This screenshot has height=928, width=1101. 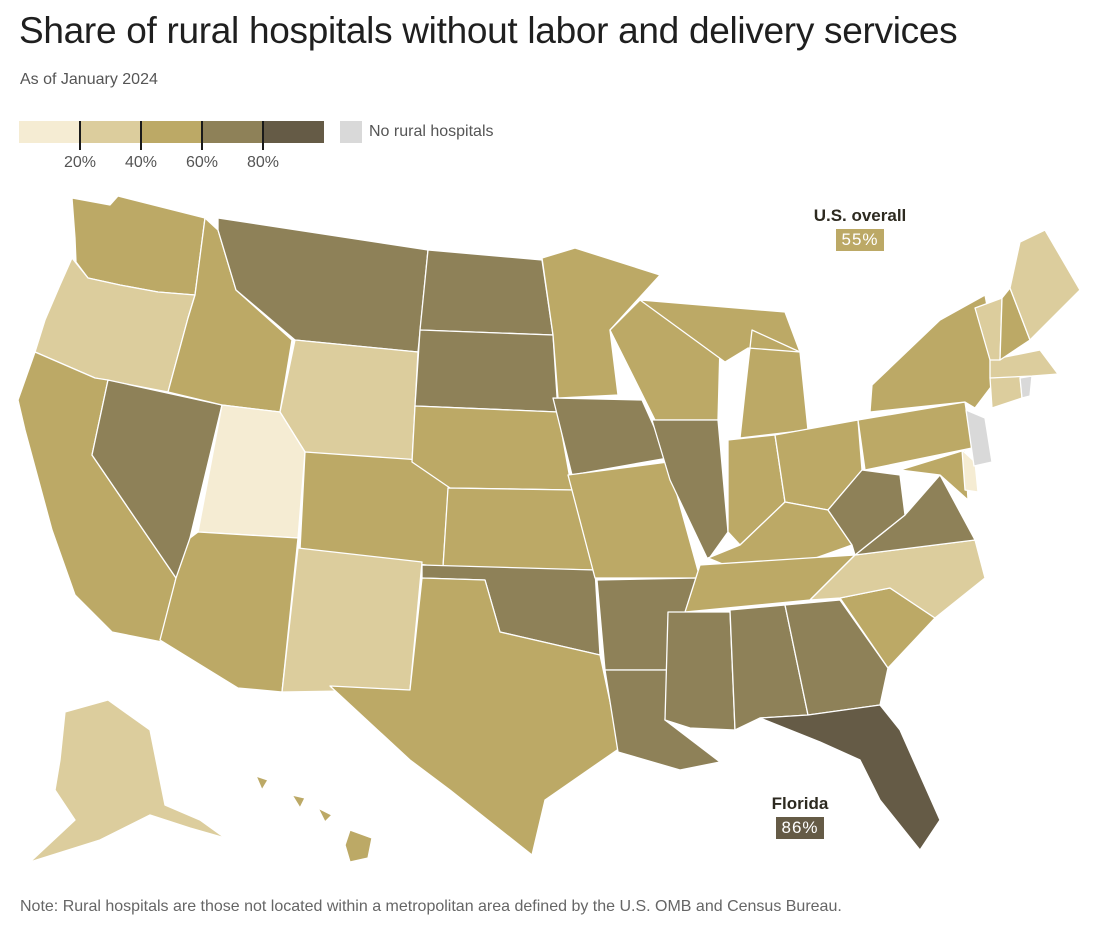 I want to click on legend-no-data-label: No rural hospitals, so click(x=431, y=131).